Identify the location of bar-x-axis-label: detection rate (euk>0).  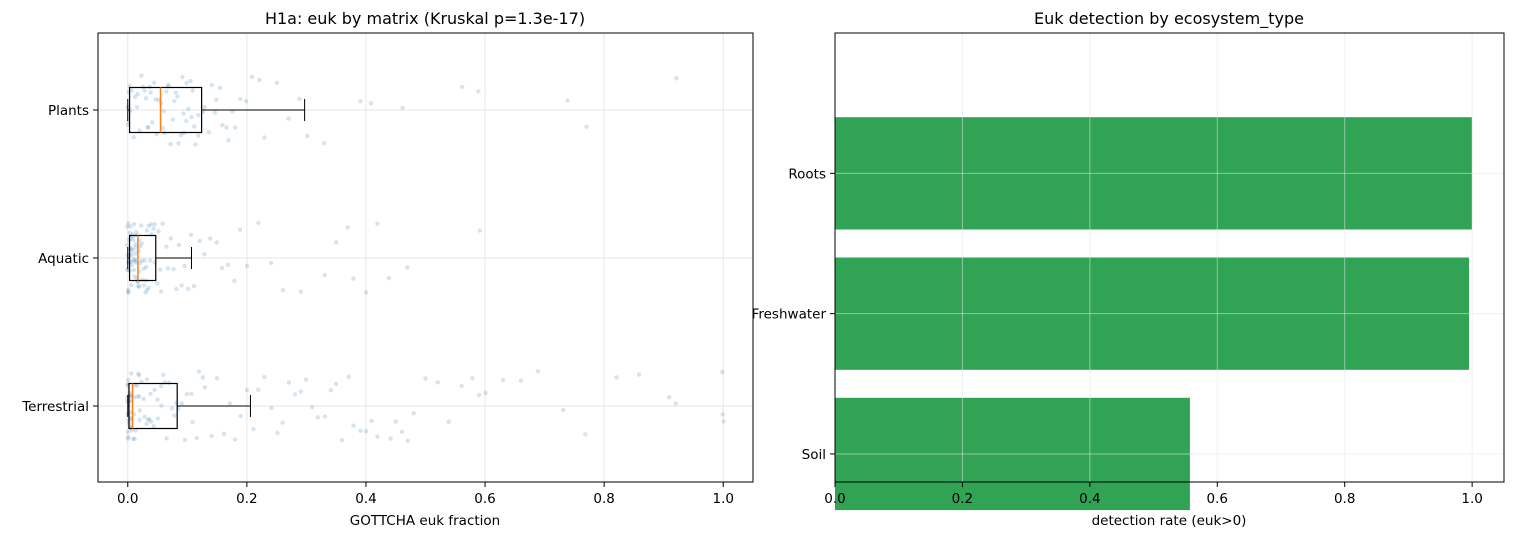
(1169, 521).